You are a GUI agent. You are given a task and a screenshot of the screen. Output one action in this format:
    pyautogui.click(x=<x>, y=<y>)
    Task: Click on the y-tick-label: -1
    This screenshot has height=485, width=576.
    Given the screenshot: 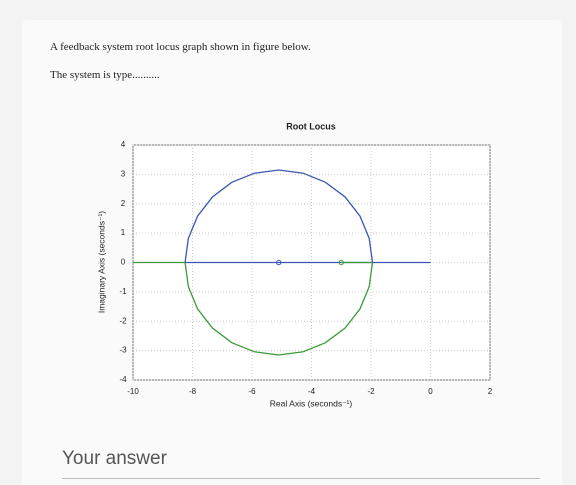 What is the action you would take?
    pyautogui.click(x=123, y=291)
    